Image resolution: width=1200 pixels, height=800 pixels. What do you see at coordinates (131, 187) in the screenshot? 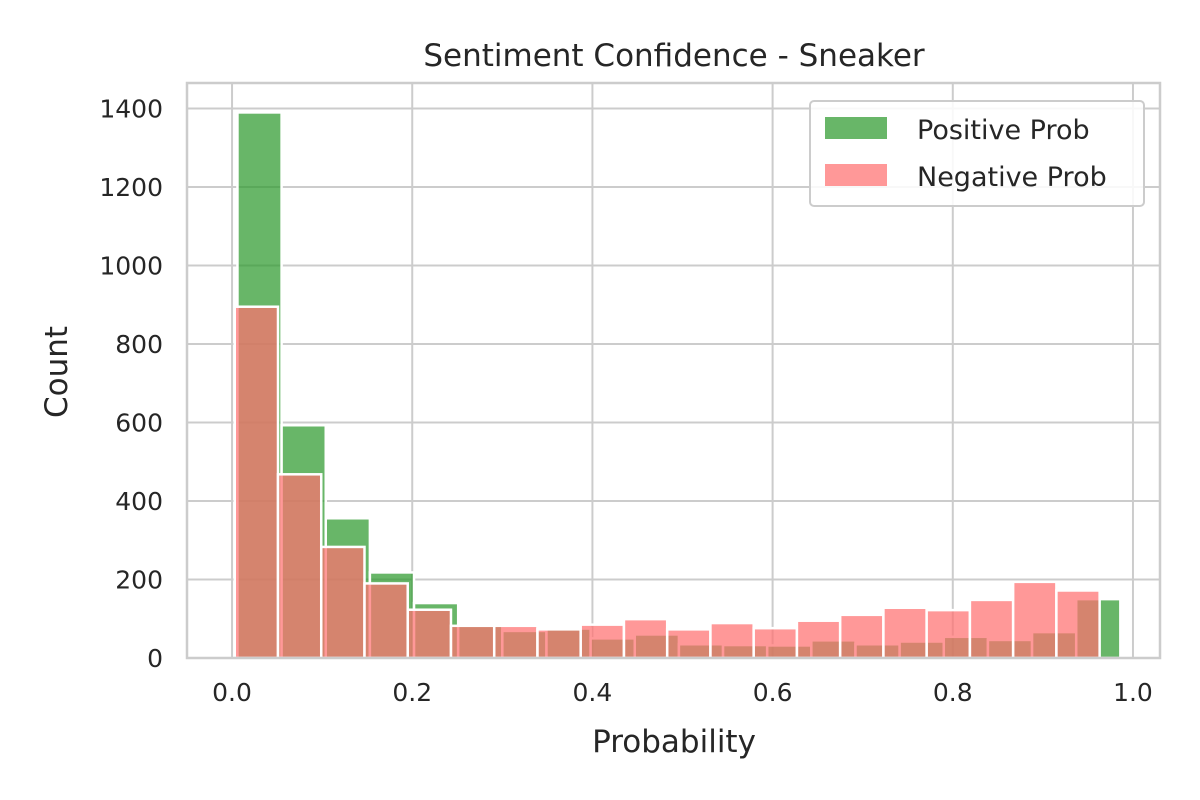
I see `y-tick-label: 1200` at bounding box center [131, 187].